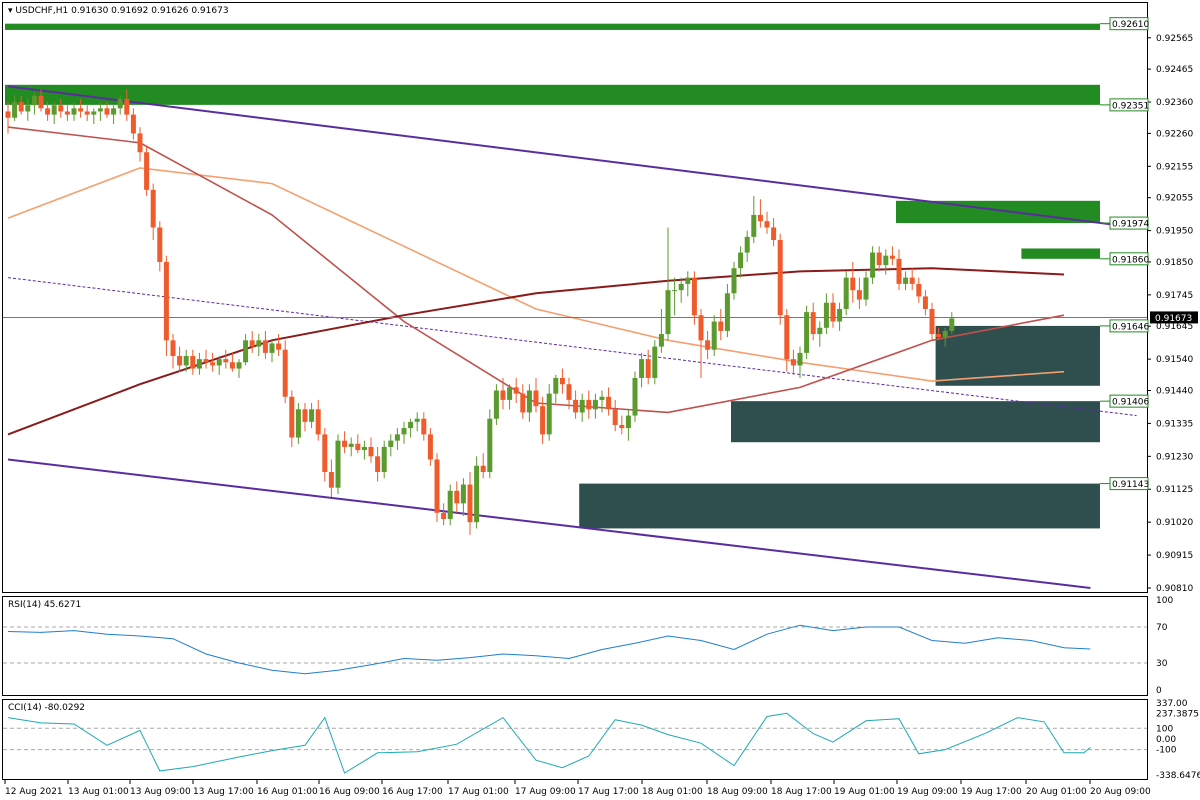 The image size is (1200, 800). I want to click on cci-tick-label: -338.6476, so click(1178, 776).